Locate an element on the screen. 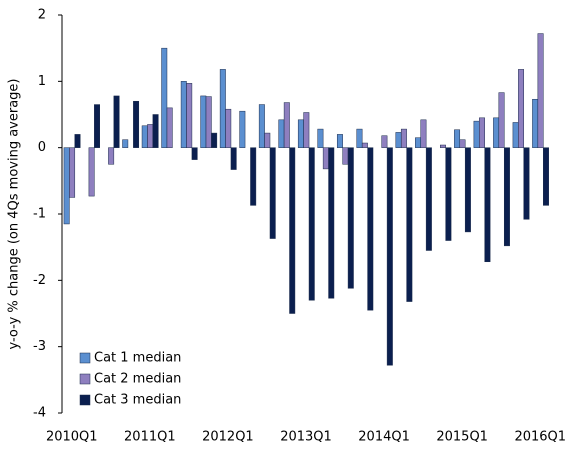 This screenshot has width=571, height=449. legend-label: Cat 1 median is located at coordinates (137, 358).